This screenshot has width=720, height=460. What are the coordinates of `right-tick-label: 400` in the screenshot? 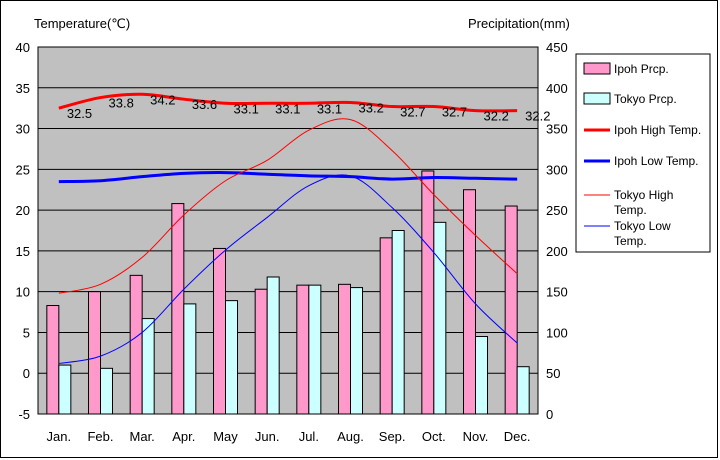 It's located at (557, 88).